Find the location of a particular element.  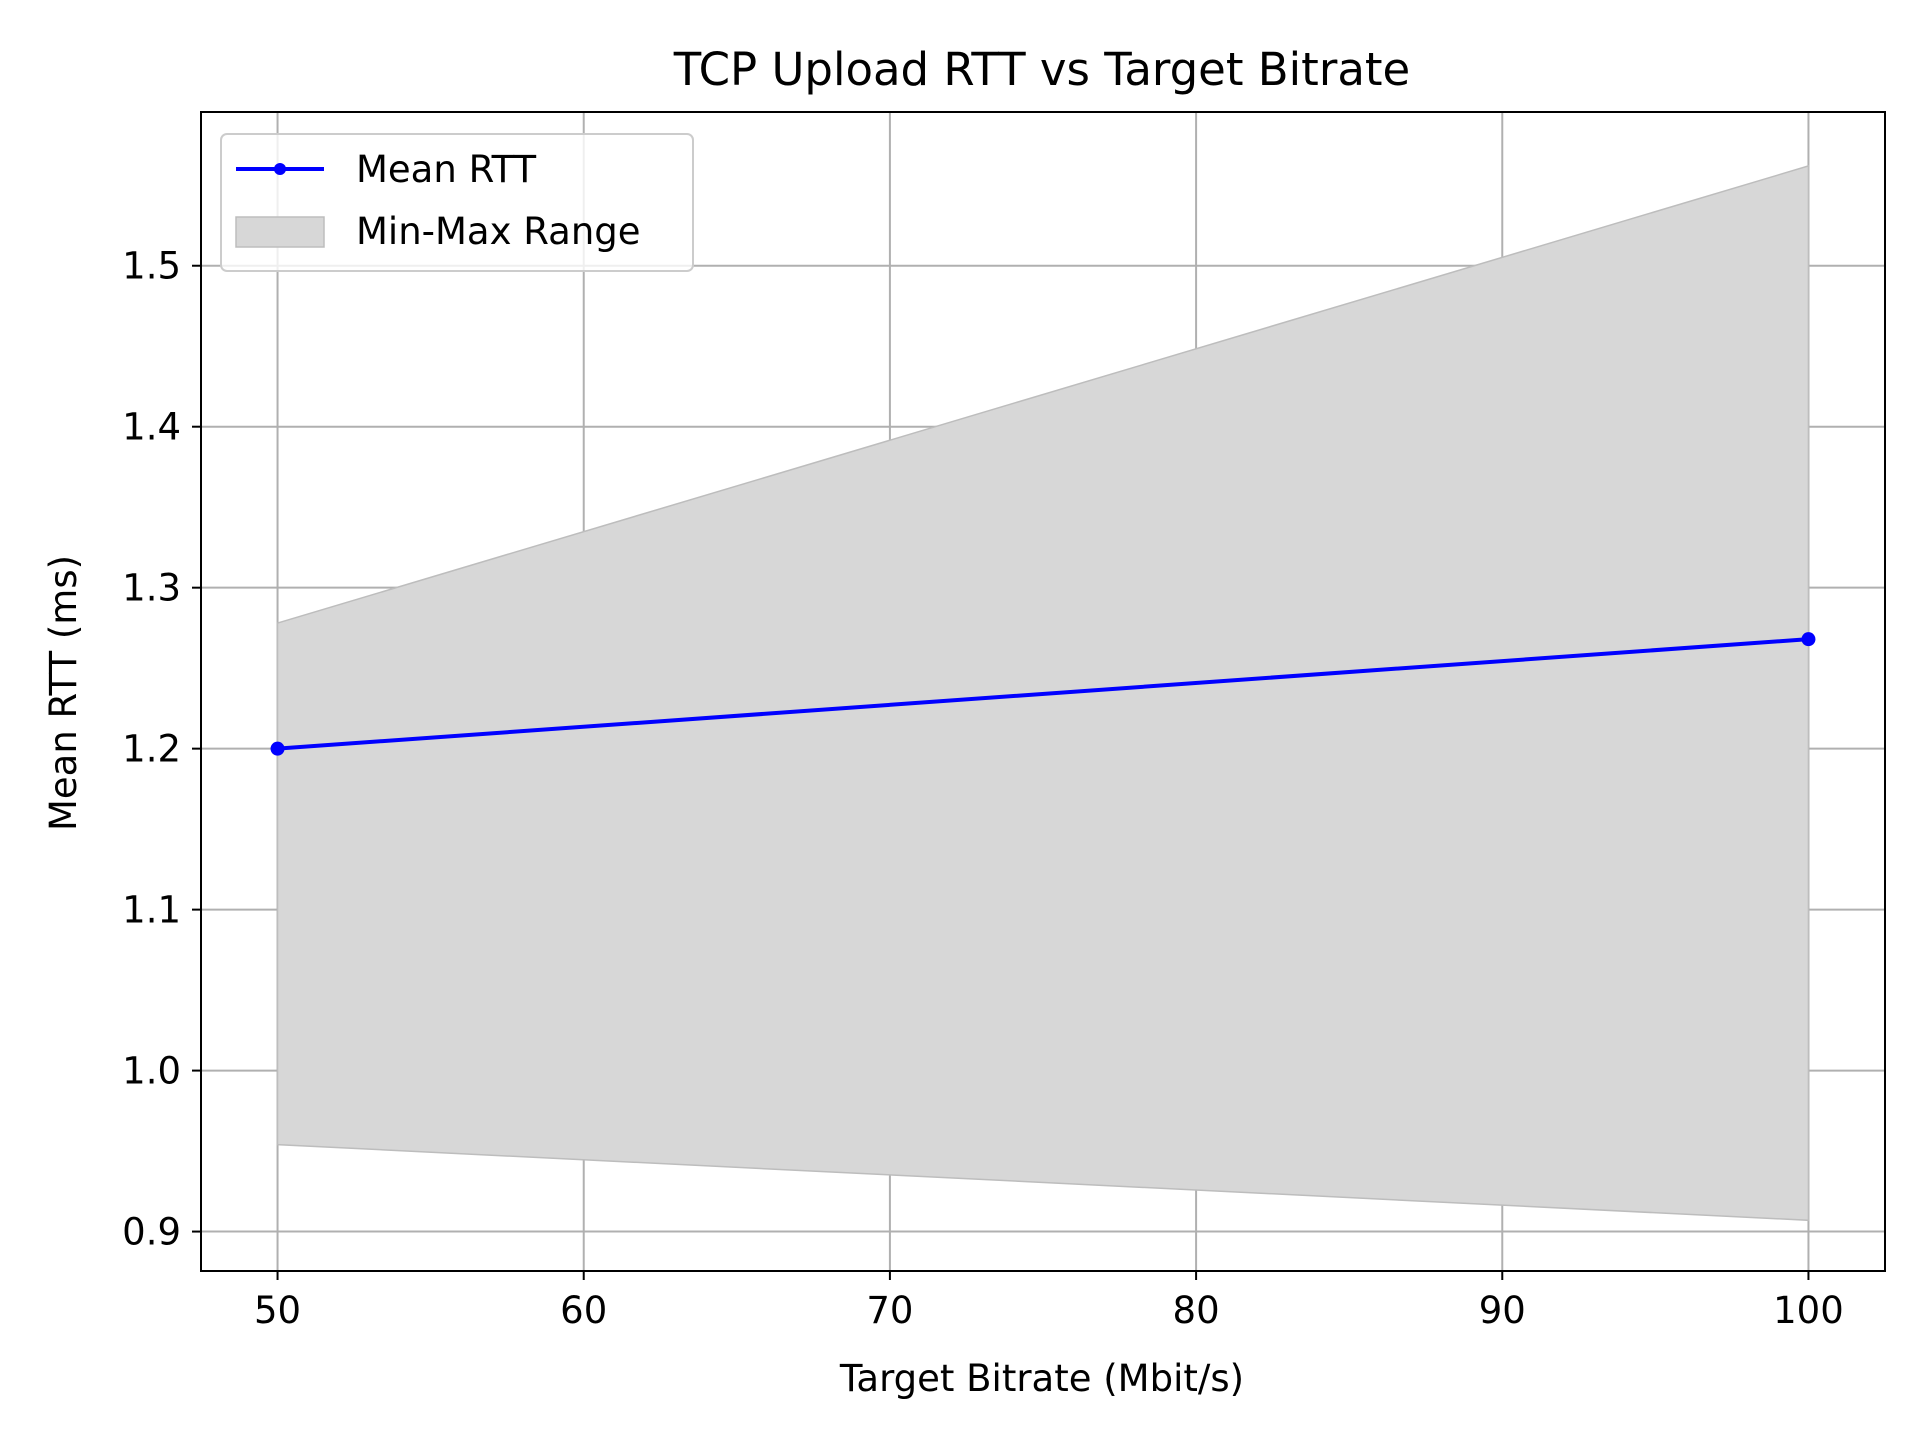

y-tick-label: 1.4 is located at coordinates (151, 427).